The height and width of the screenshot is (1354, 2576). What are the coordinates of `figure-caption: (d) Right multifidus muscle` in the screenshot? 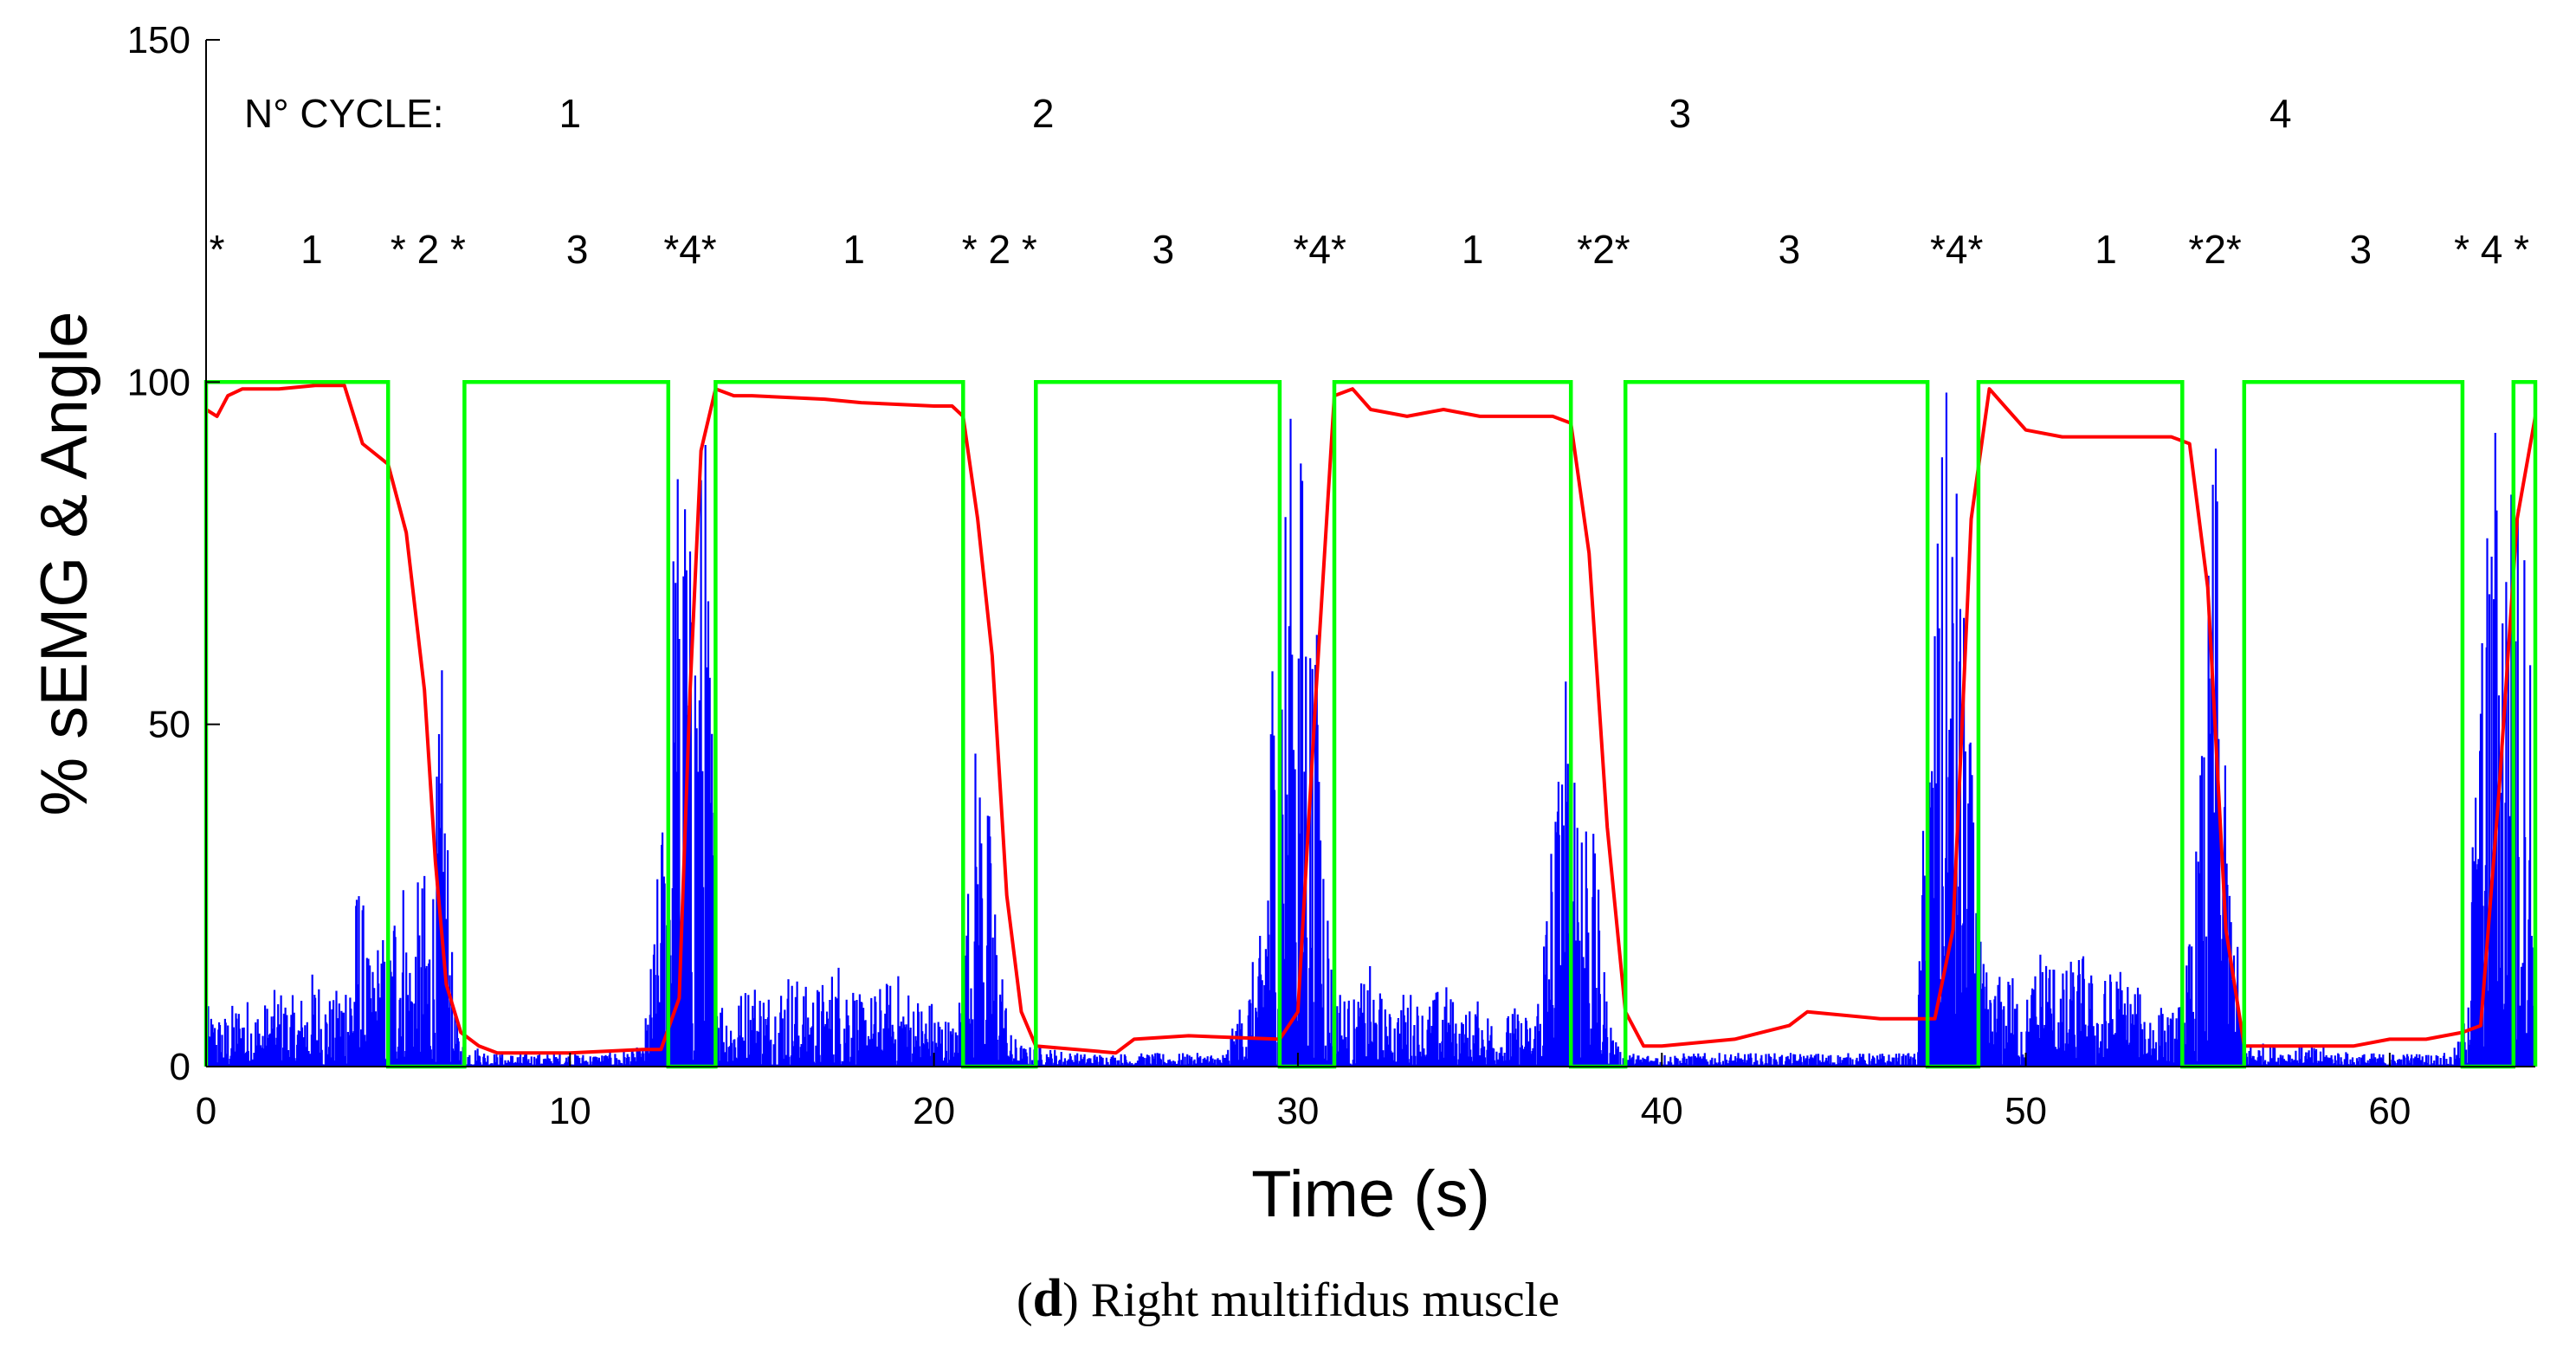 It's located at (1288, 1299).